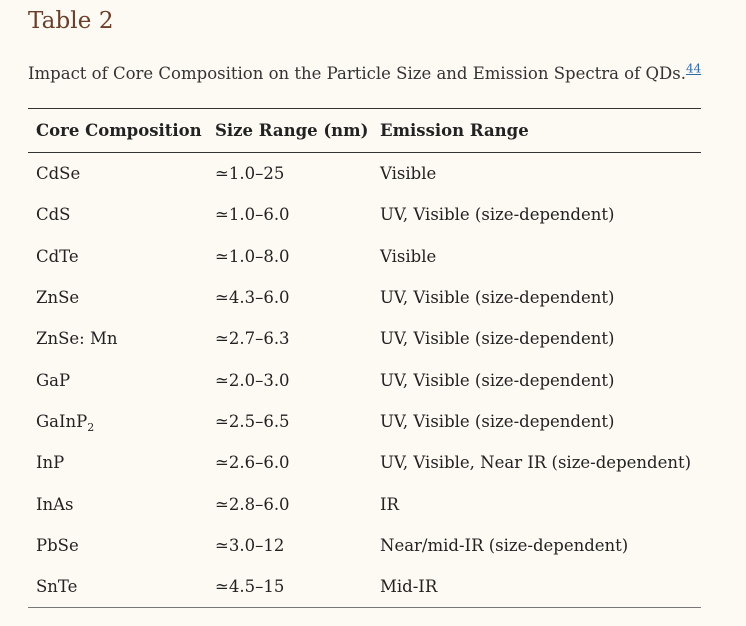 The width and height of the screenshot is (746, 626). Describe the element at coordinates (252, 463) in the screenshot. I see `cell-size-range: ≃2.6–6.0` at that location.